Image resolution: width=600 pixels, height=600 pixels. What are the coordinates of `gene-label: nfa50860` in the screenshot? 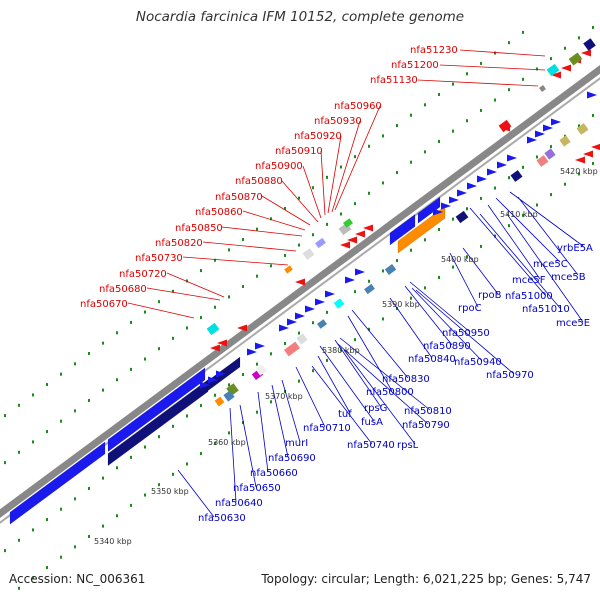 It's located at (219, 212).